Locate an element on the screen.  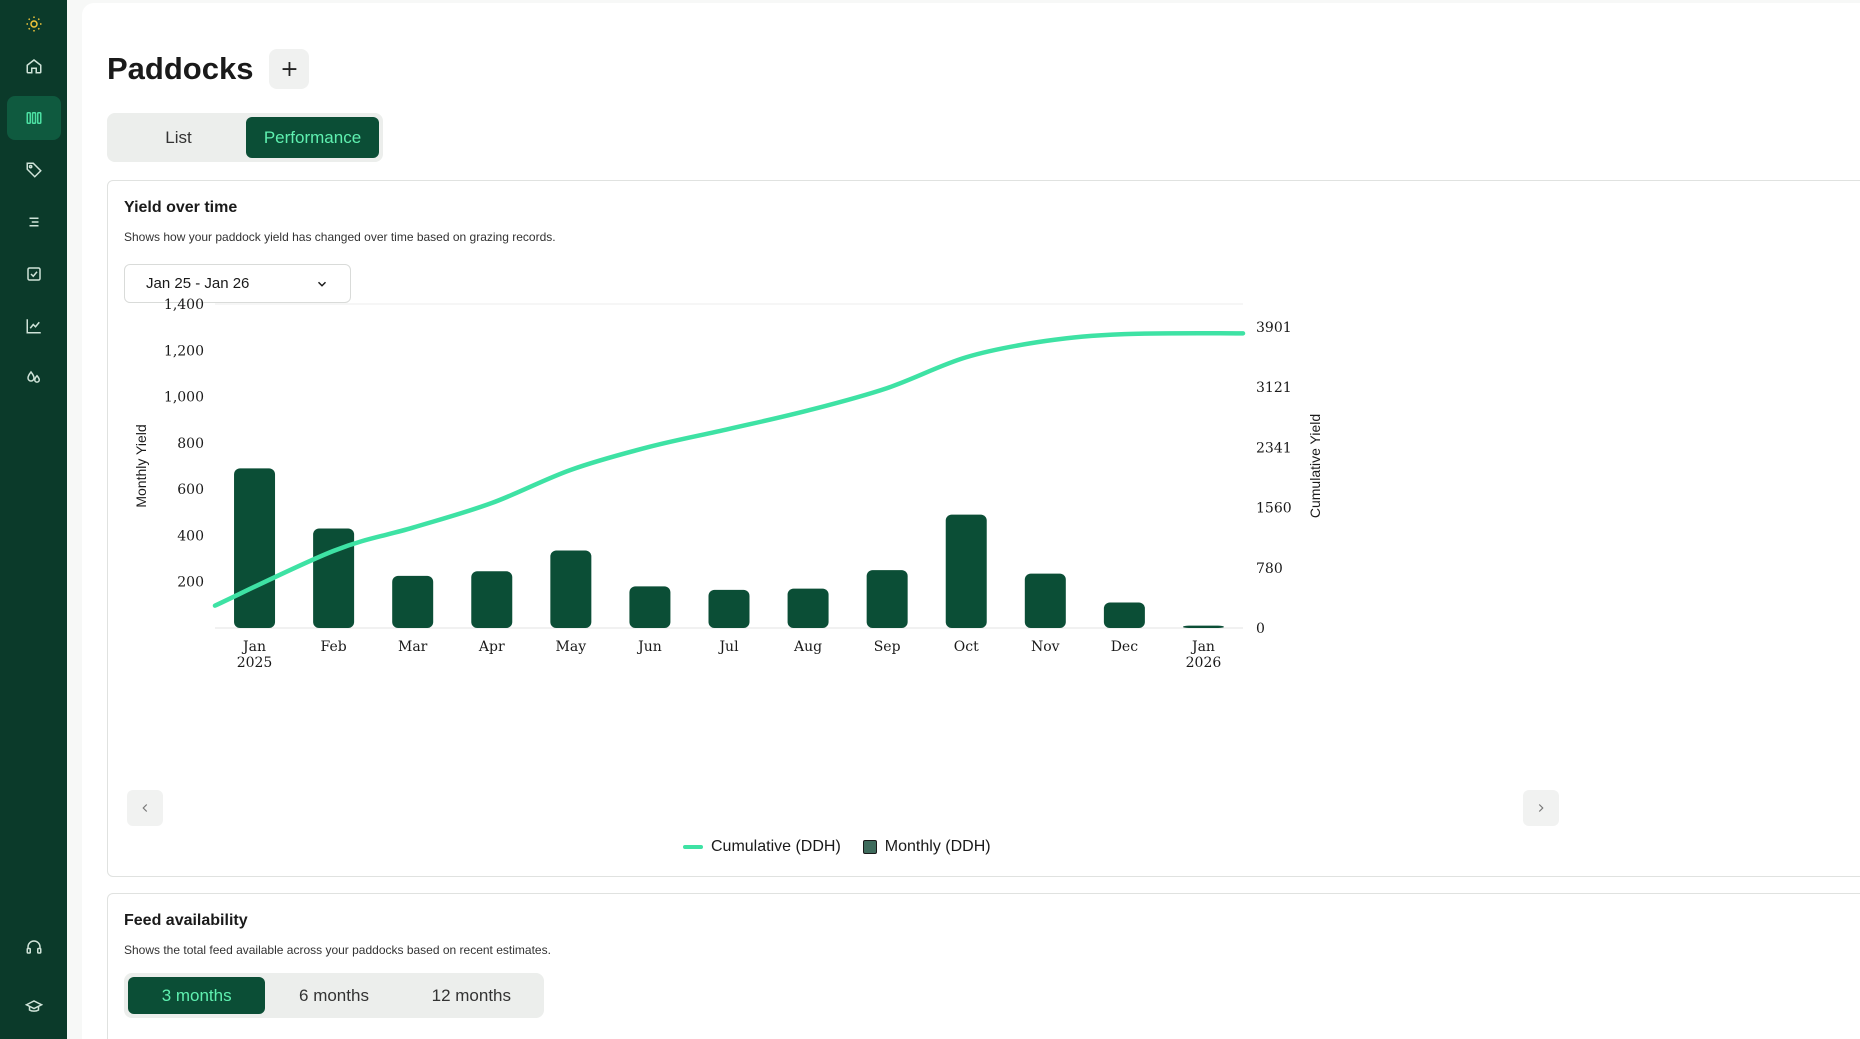
legend-cumulative-label: Cumulative (DDH) is located at coordinates (776, 846).